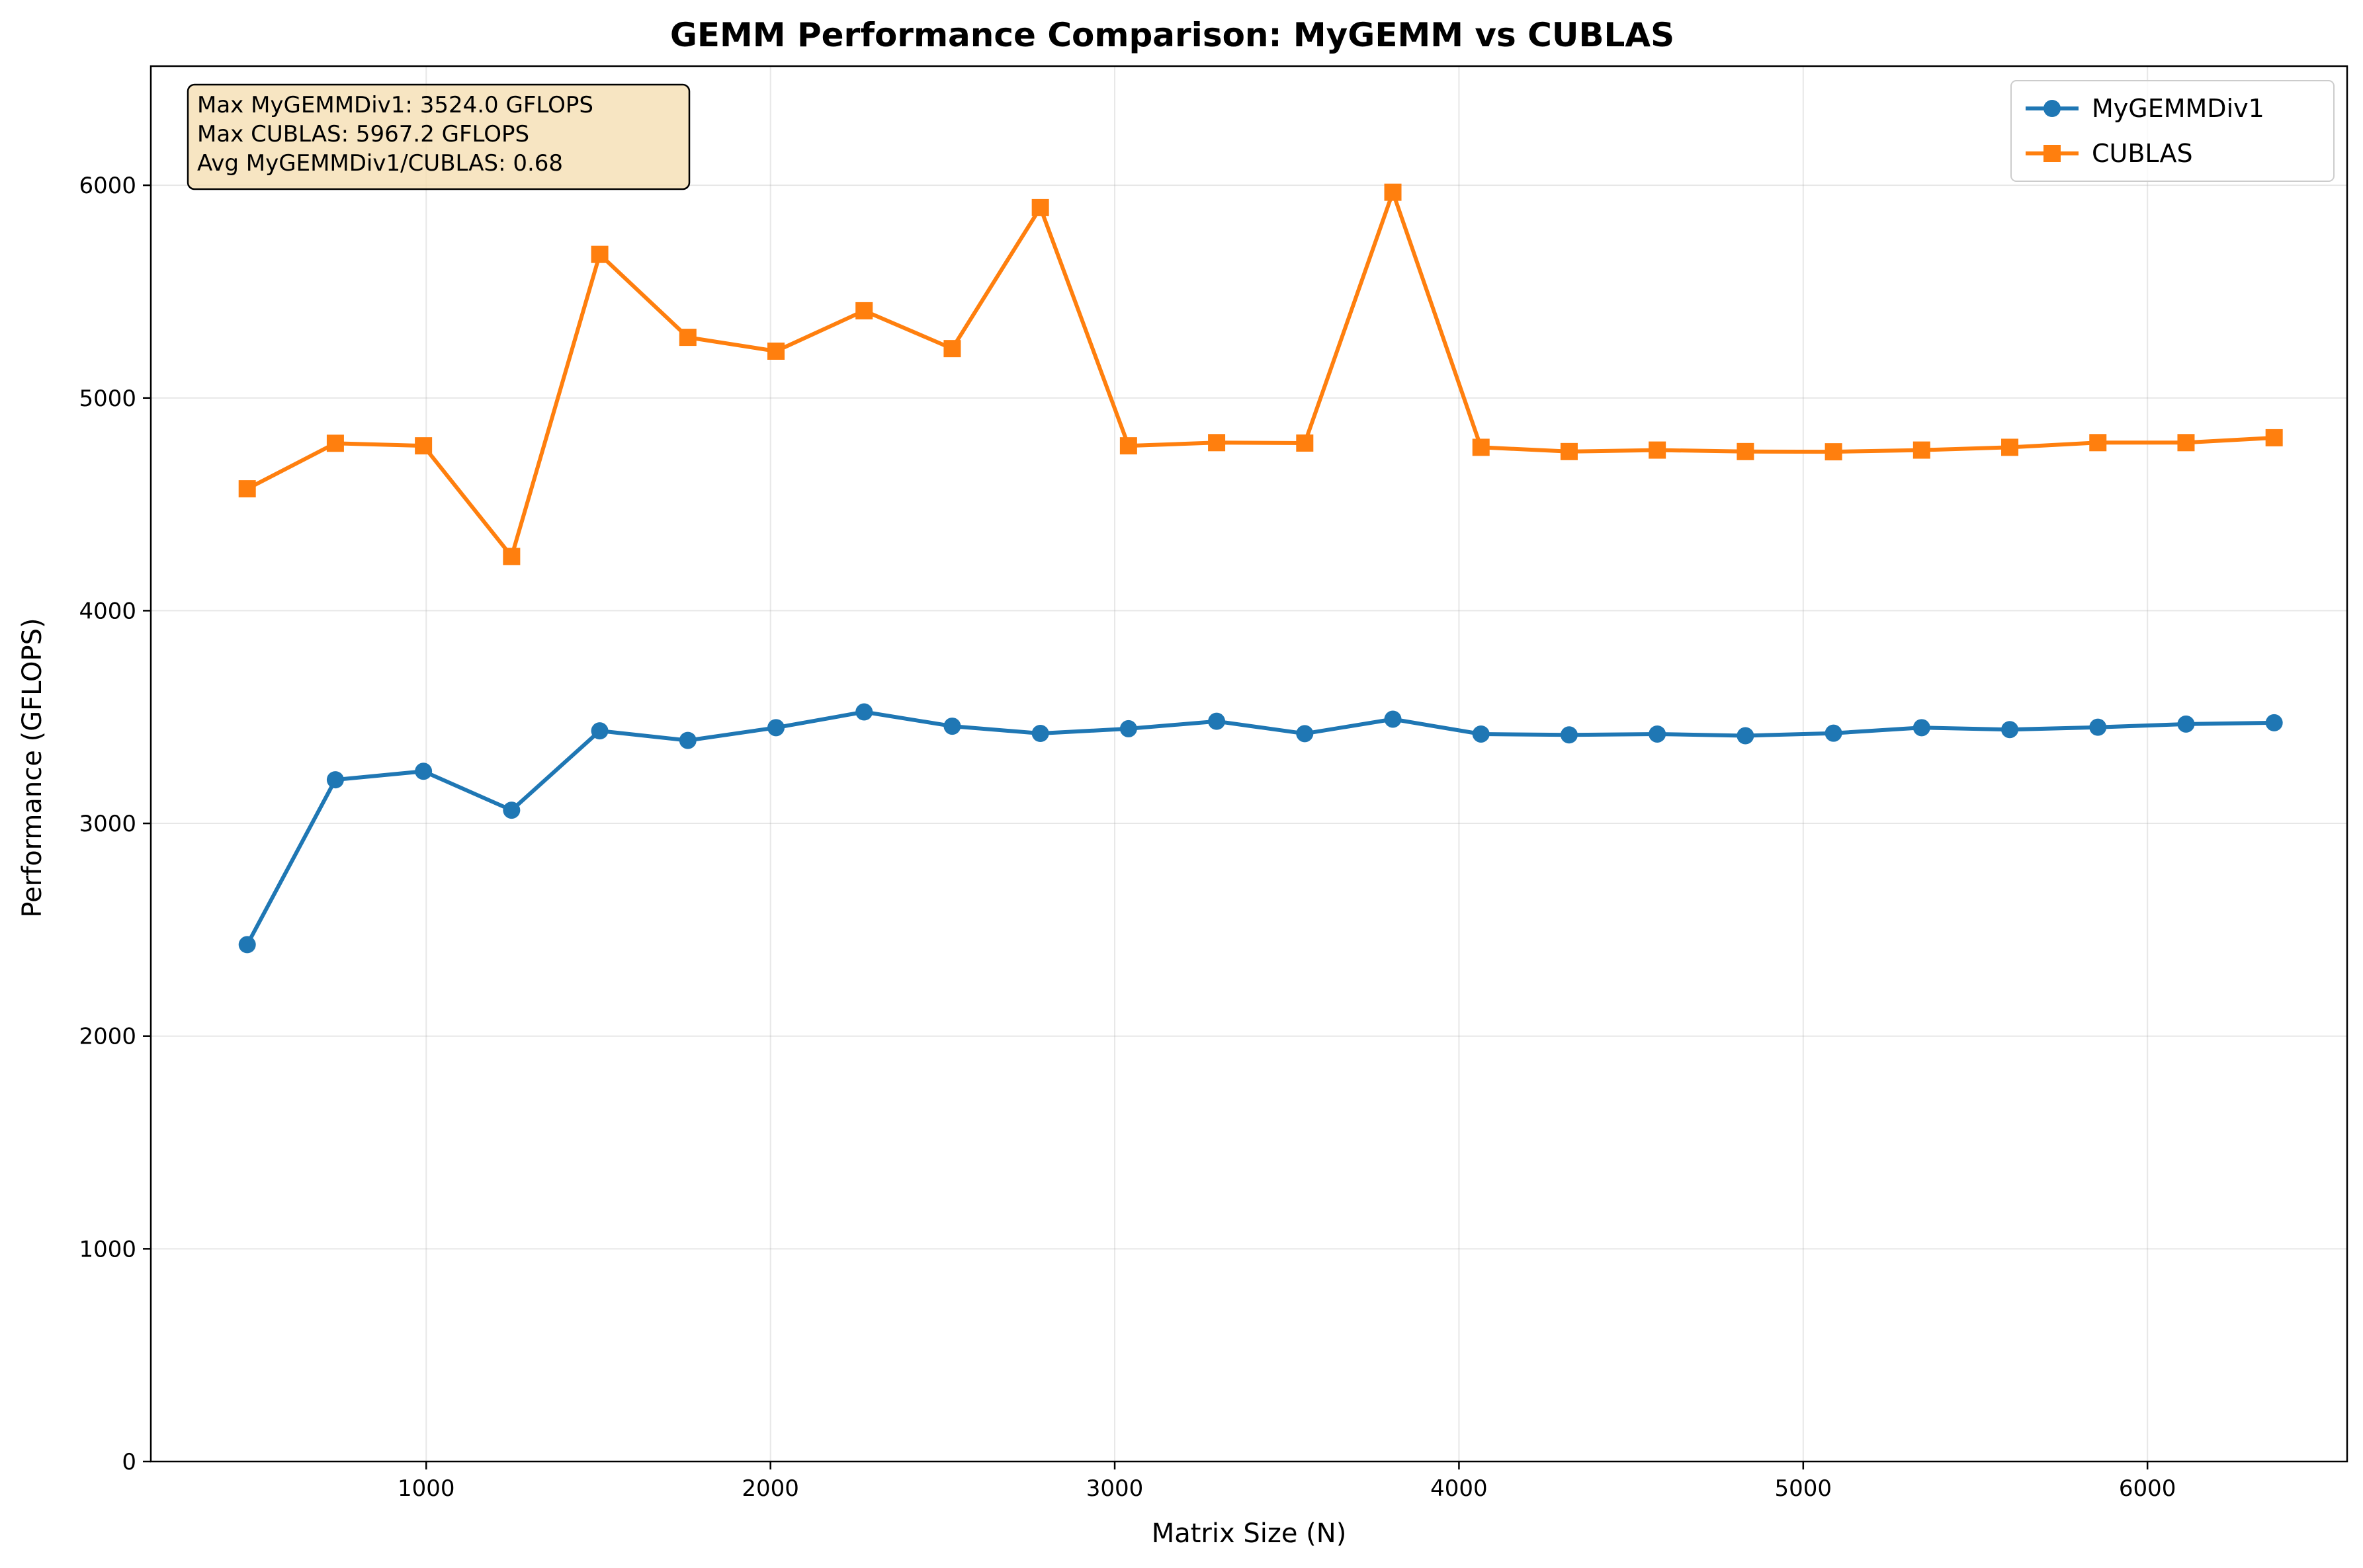 The height and width of the screenshot is (1568, 2363). I want to click on x-tick-label: 2000, so click(770, 1488).